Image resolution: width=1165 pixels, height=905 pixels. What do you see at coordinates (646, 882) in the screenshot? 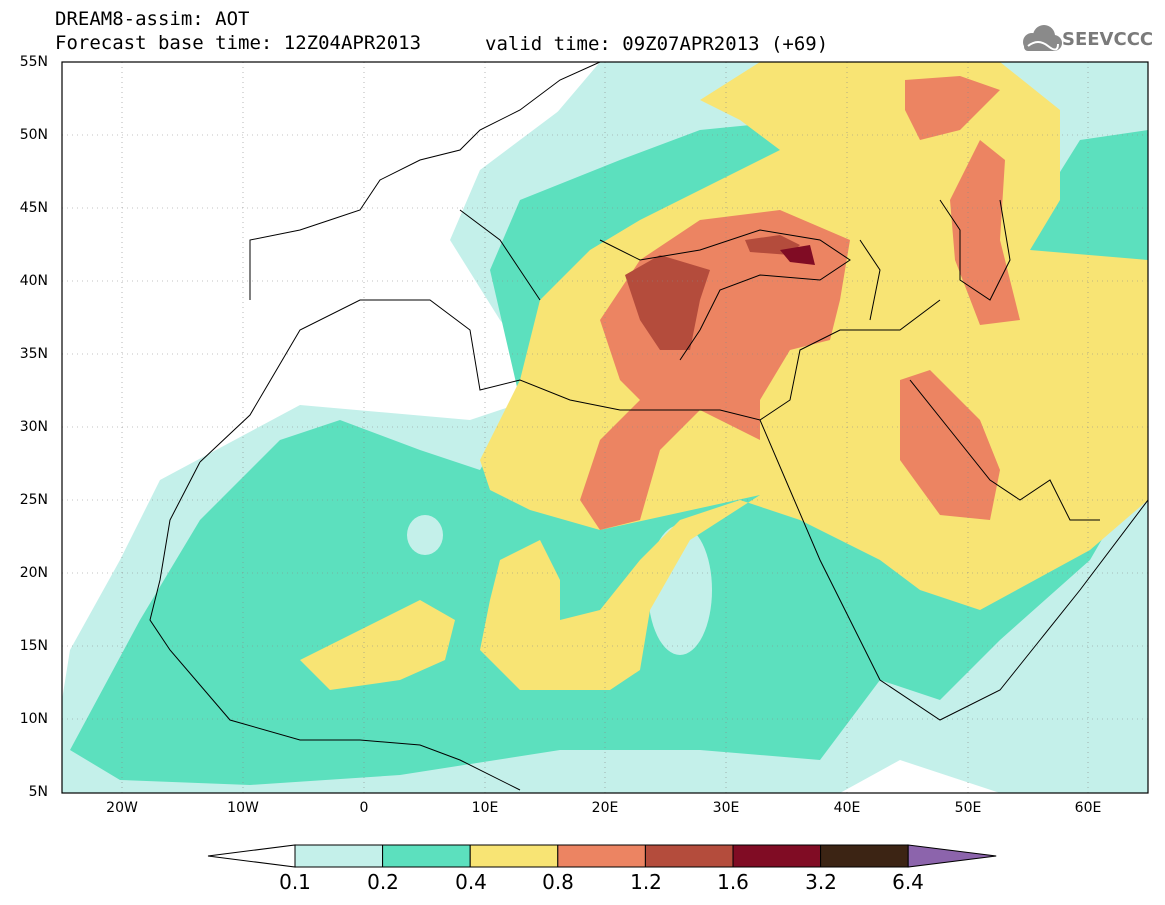
I see `colorbar-label: 1.2` at bounding box center [646, 882].